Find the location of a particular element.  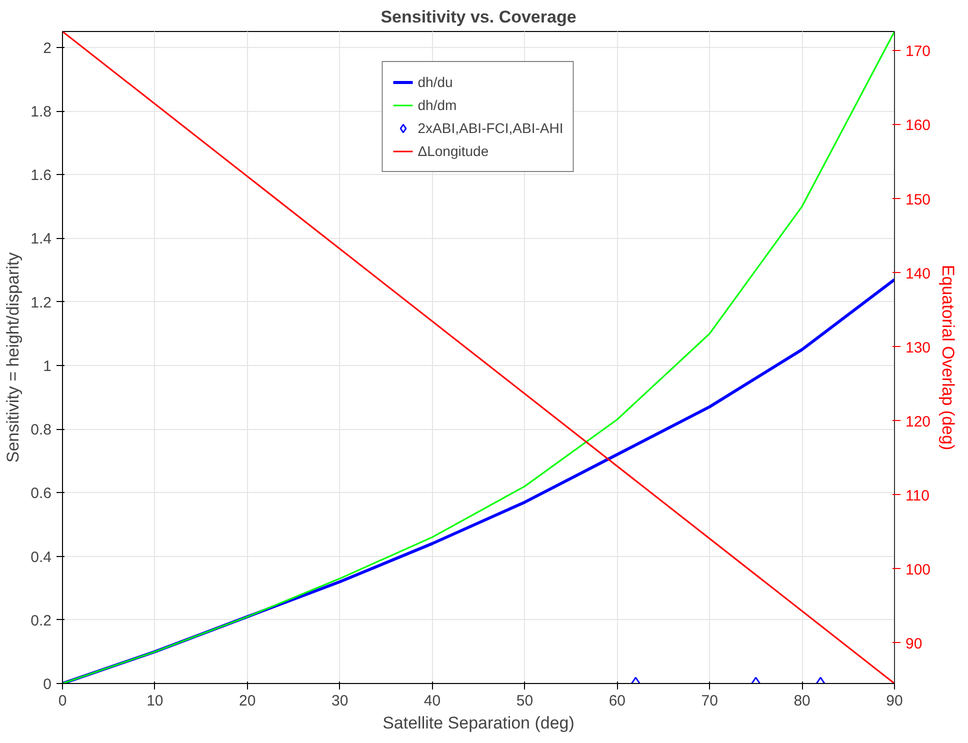

x-tick-label: 70 is located at coordinates (709, 701).